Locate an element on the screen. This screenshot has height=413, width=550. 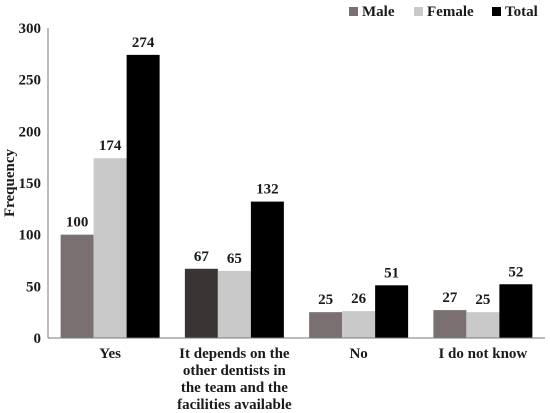
x-tick-label: It depends on the is located at coordinates (234, 354).